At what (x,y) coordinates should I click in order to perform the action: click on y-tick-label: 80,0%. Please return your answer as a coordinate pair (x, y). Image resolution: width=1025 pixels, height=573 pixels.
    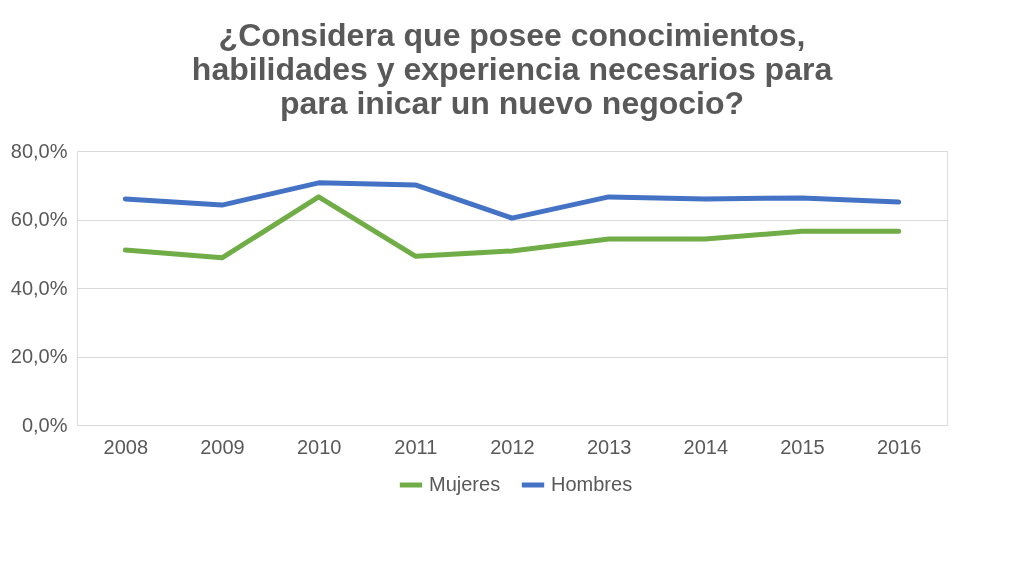
    Looking at the image, I should click on (39, 150).